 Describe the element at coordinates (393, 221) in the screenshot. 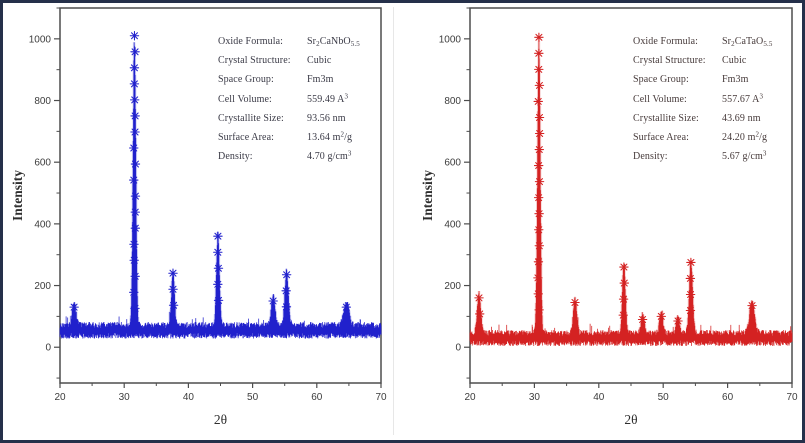

I see `panel-divider` at that location.